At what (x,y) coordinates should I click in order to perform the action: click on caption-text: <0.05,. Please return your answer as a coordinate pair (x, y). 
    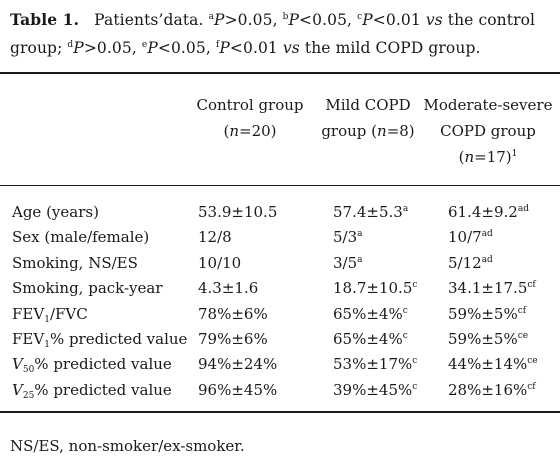
    Looking at the image, I should click on (328, 20).